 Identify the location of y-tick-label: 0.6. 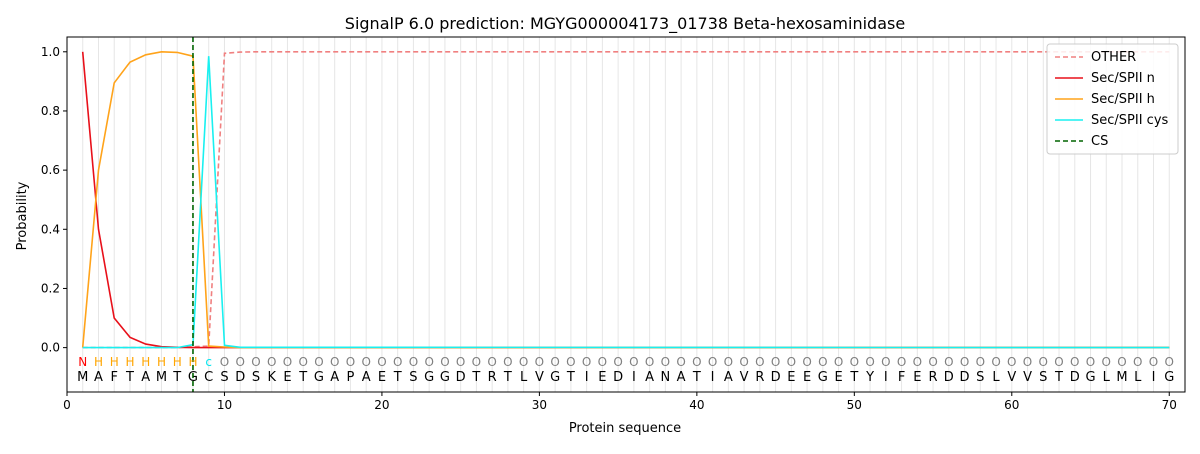
(50, 170).